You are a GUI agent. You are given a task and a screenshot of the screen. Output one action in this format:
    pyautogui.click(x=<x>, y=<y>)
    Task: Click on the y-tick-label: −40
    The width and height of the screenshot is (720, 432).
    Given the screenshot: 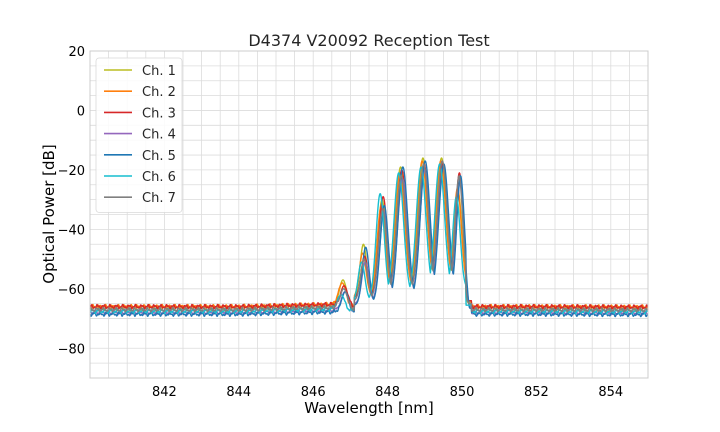 What is the action you would take?
    pyautogui.click(x=71, y=230)
    